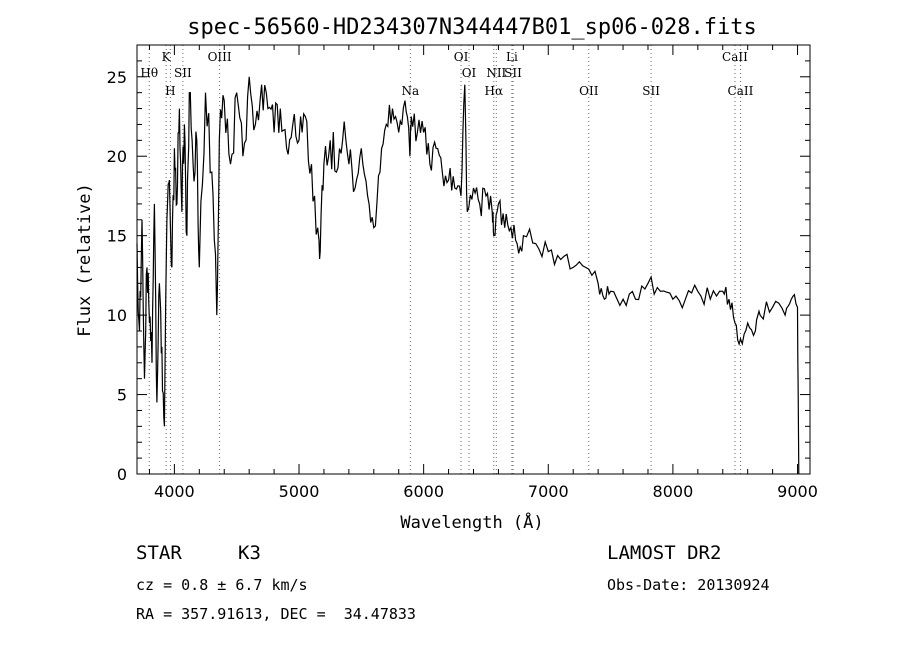 This screenshot has height=650, width=900. What do you see at coordinates (117, 77) in the screenshot?
I see `y-tick-label: 25` at bounding box center [117, 77].